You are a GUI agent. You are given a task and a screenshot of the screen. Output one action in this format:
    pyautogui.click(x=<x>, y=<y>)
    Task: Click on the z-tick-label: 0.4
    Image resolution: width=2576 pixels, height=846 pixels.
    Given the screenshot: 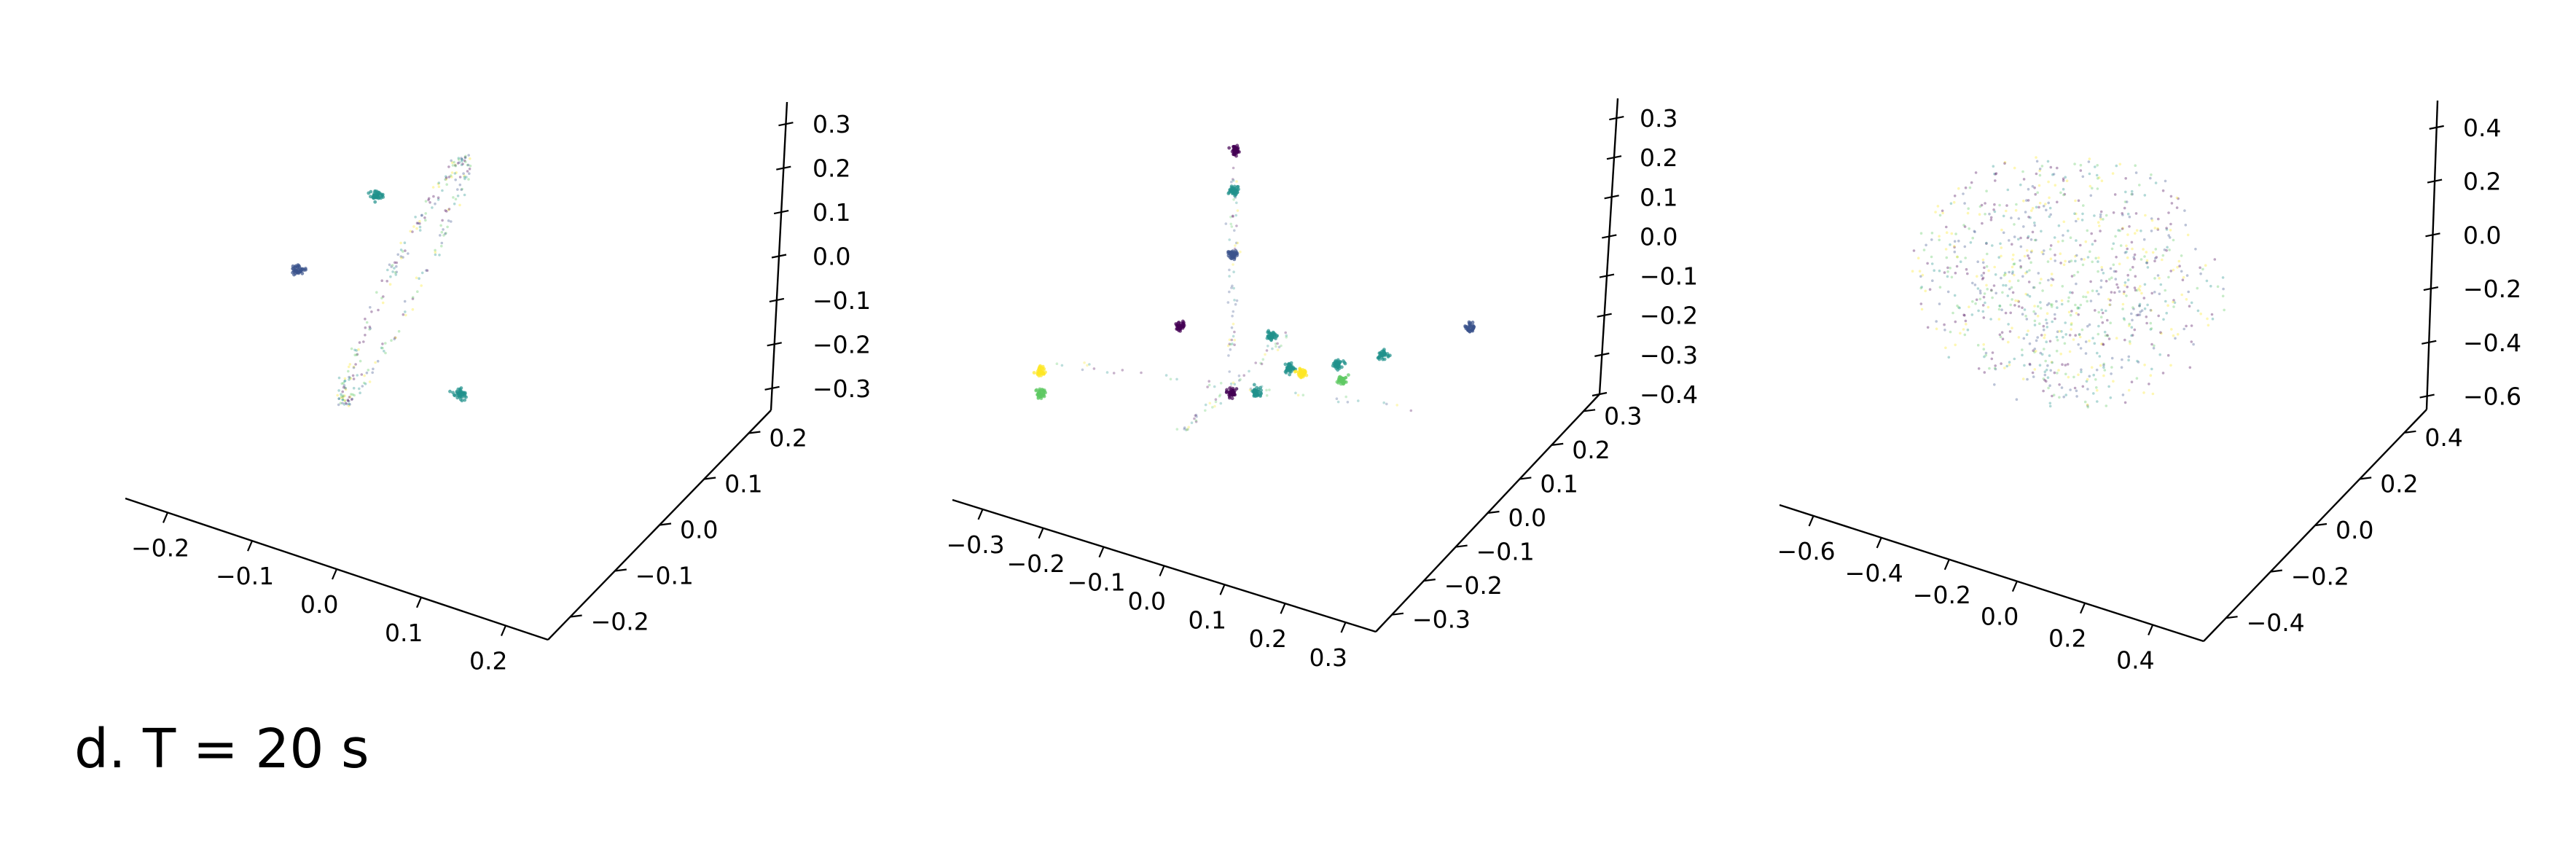 What is the action you would take?
    pyautogui.click(x=2482, y=128)
    